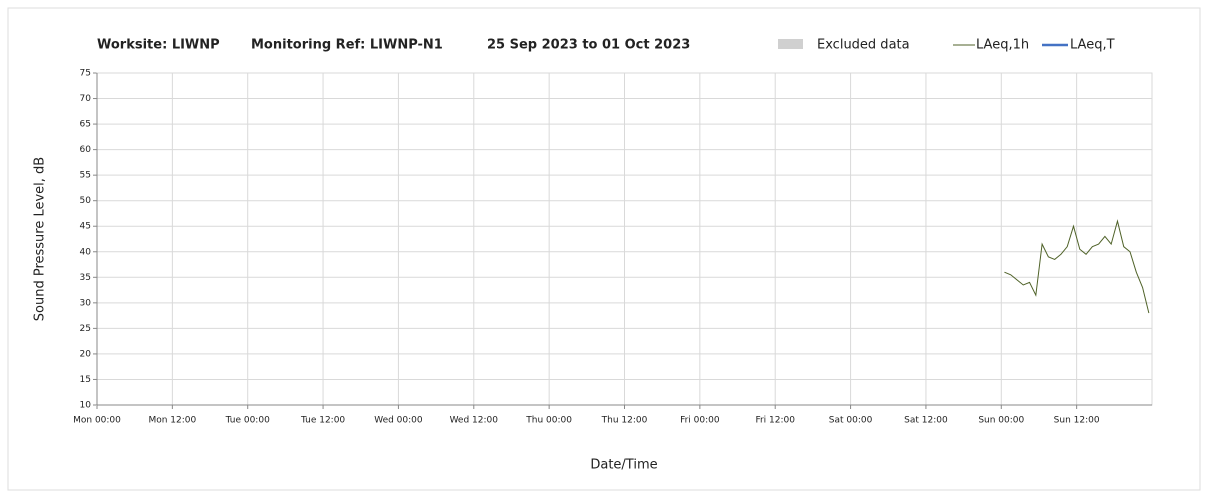 The width and height of the screenshot is (1205, 496). What do you see at coordinates (623, 465) in the screenshot?
I see `x-axis-label: Date/Time` at bounding box center [623, 465].